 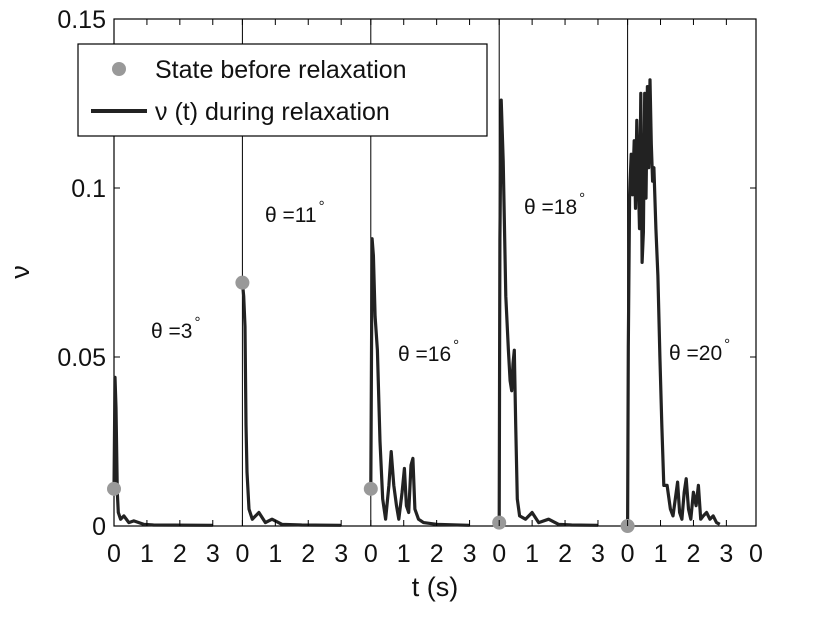 I want to click on angle-label-panel-2: θ =11, so click(x=291, y=215).